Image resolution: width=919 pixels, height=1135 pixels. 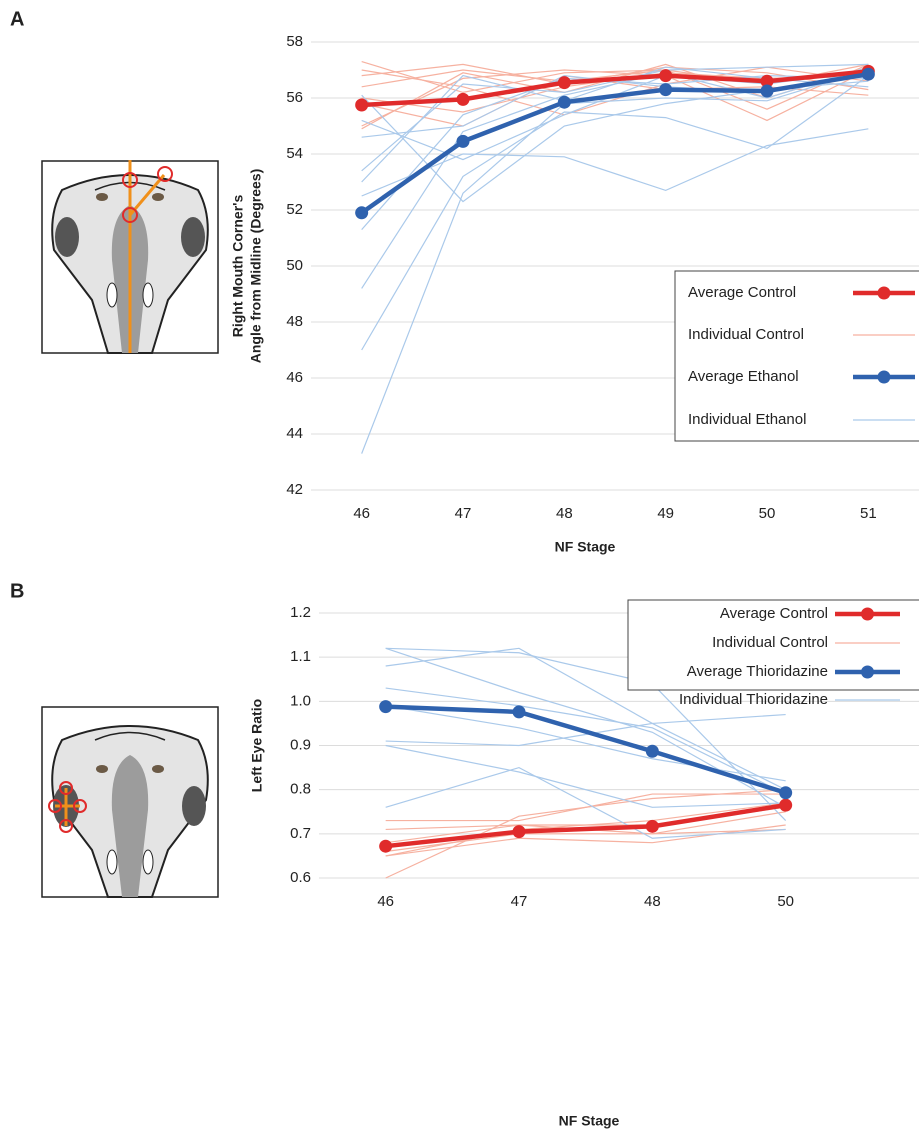 I want to click on legend-label: Average Ethanol, so click(x=743, y=376).